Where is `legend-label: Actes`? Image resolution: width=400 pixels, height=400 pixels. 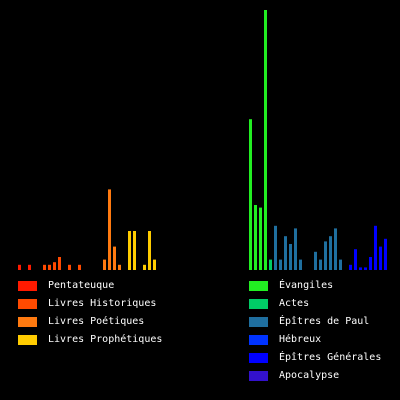 legend-label: Actes is located at coordinates (294, 303).